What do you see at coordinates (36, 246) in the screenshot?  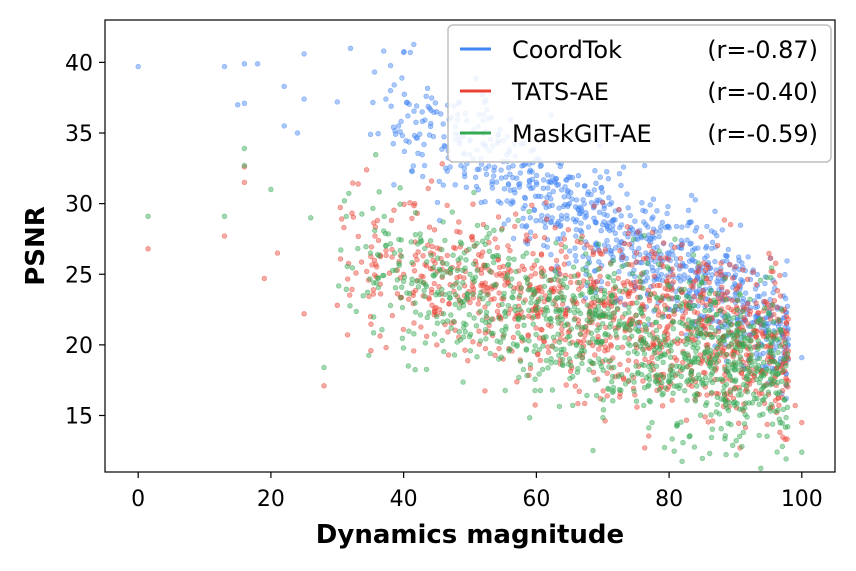 I see `y-axis-title: PSNR` at bounding box center [36, 246].